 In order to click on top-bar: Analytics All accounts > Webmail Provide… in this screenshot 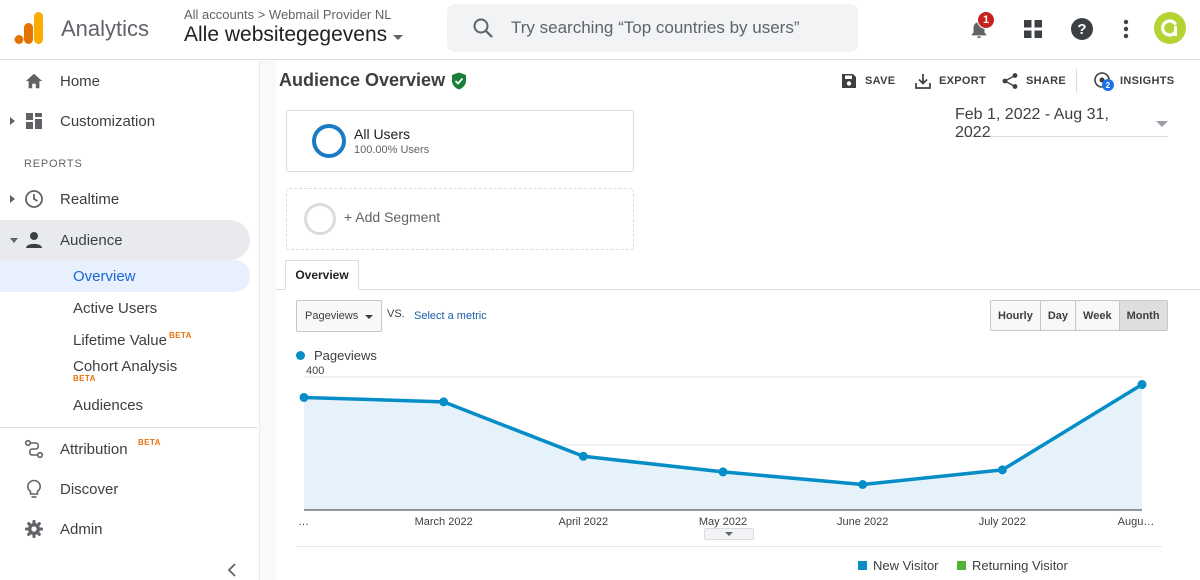, I will do `click(600, 30)`.